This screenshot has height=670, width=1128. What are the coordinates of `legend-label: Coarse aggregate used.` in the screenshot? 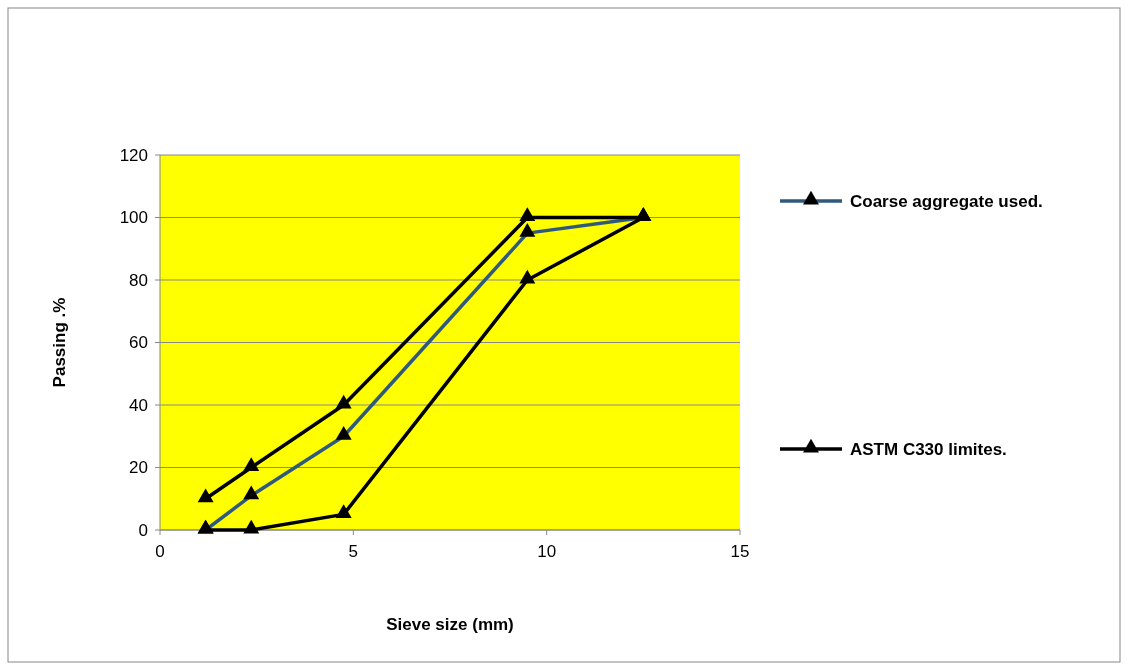 It's located at (946, 201).